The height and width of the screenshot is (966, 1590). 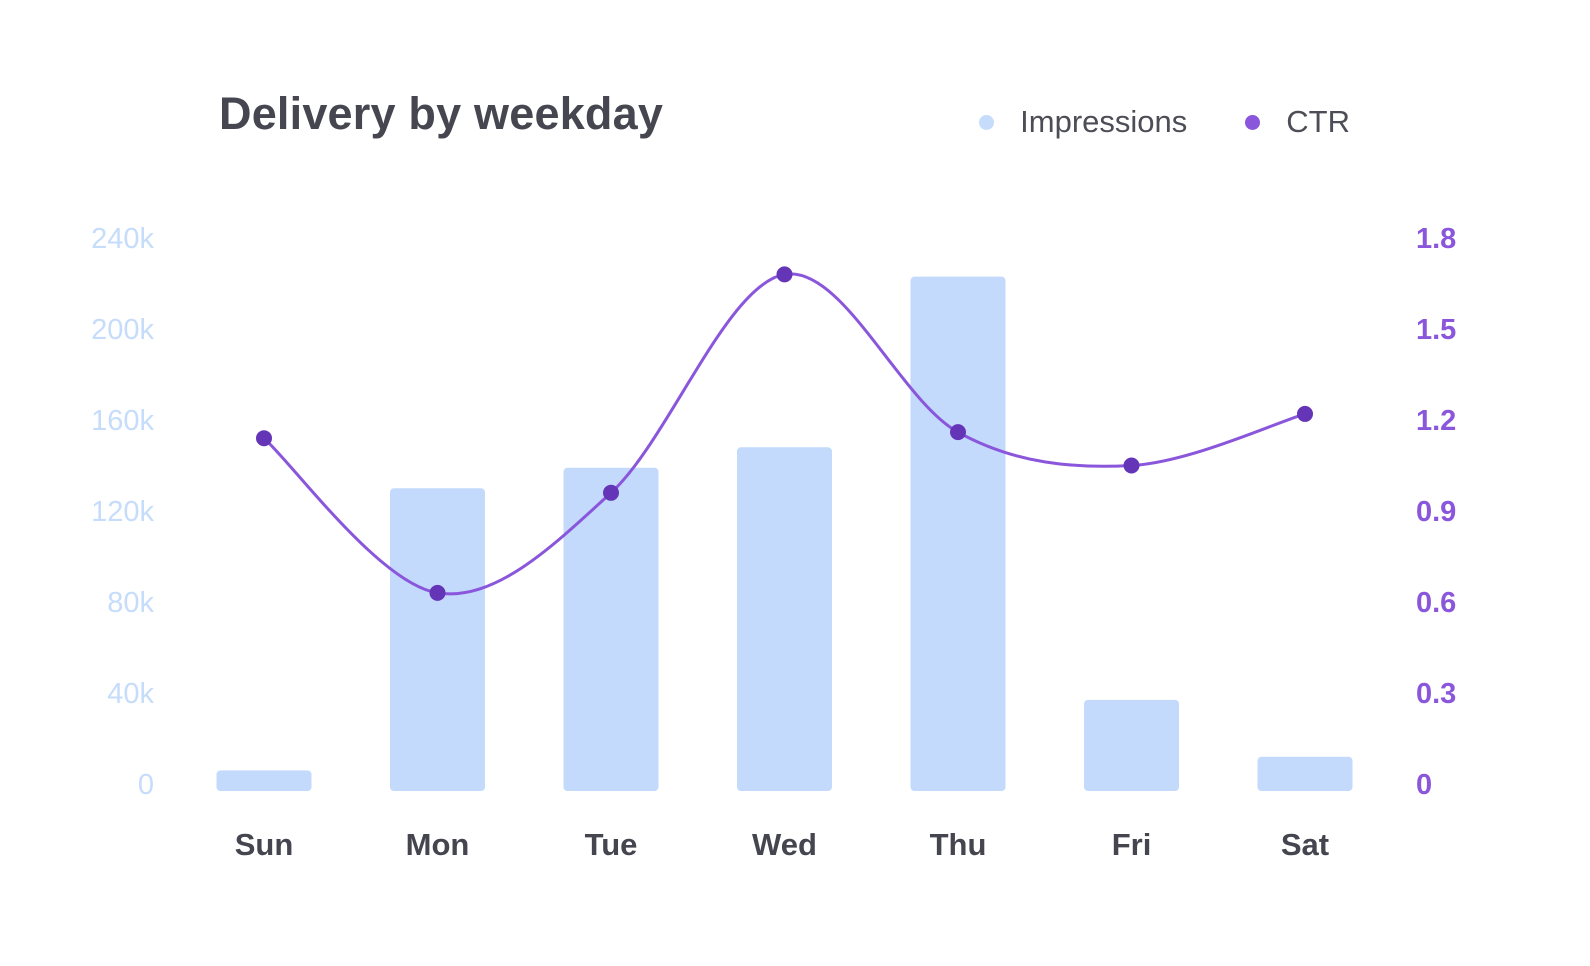 I want to click on y-left-tick-label: 40k, so click(x=130, y=694).